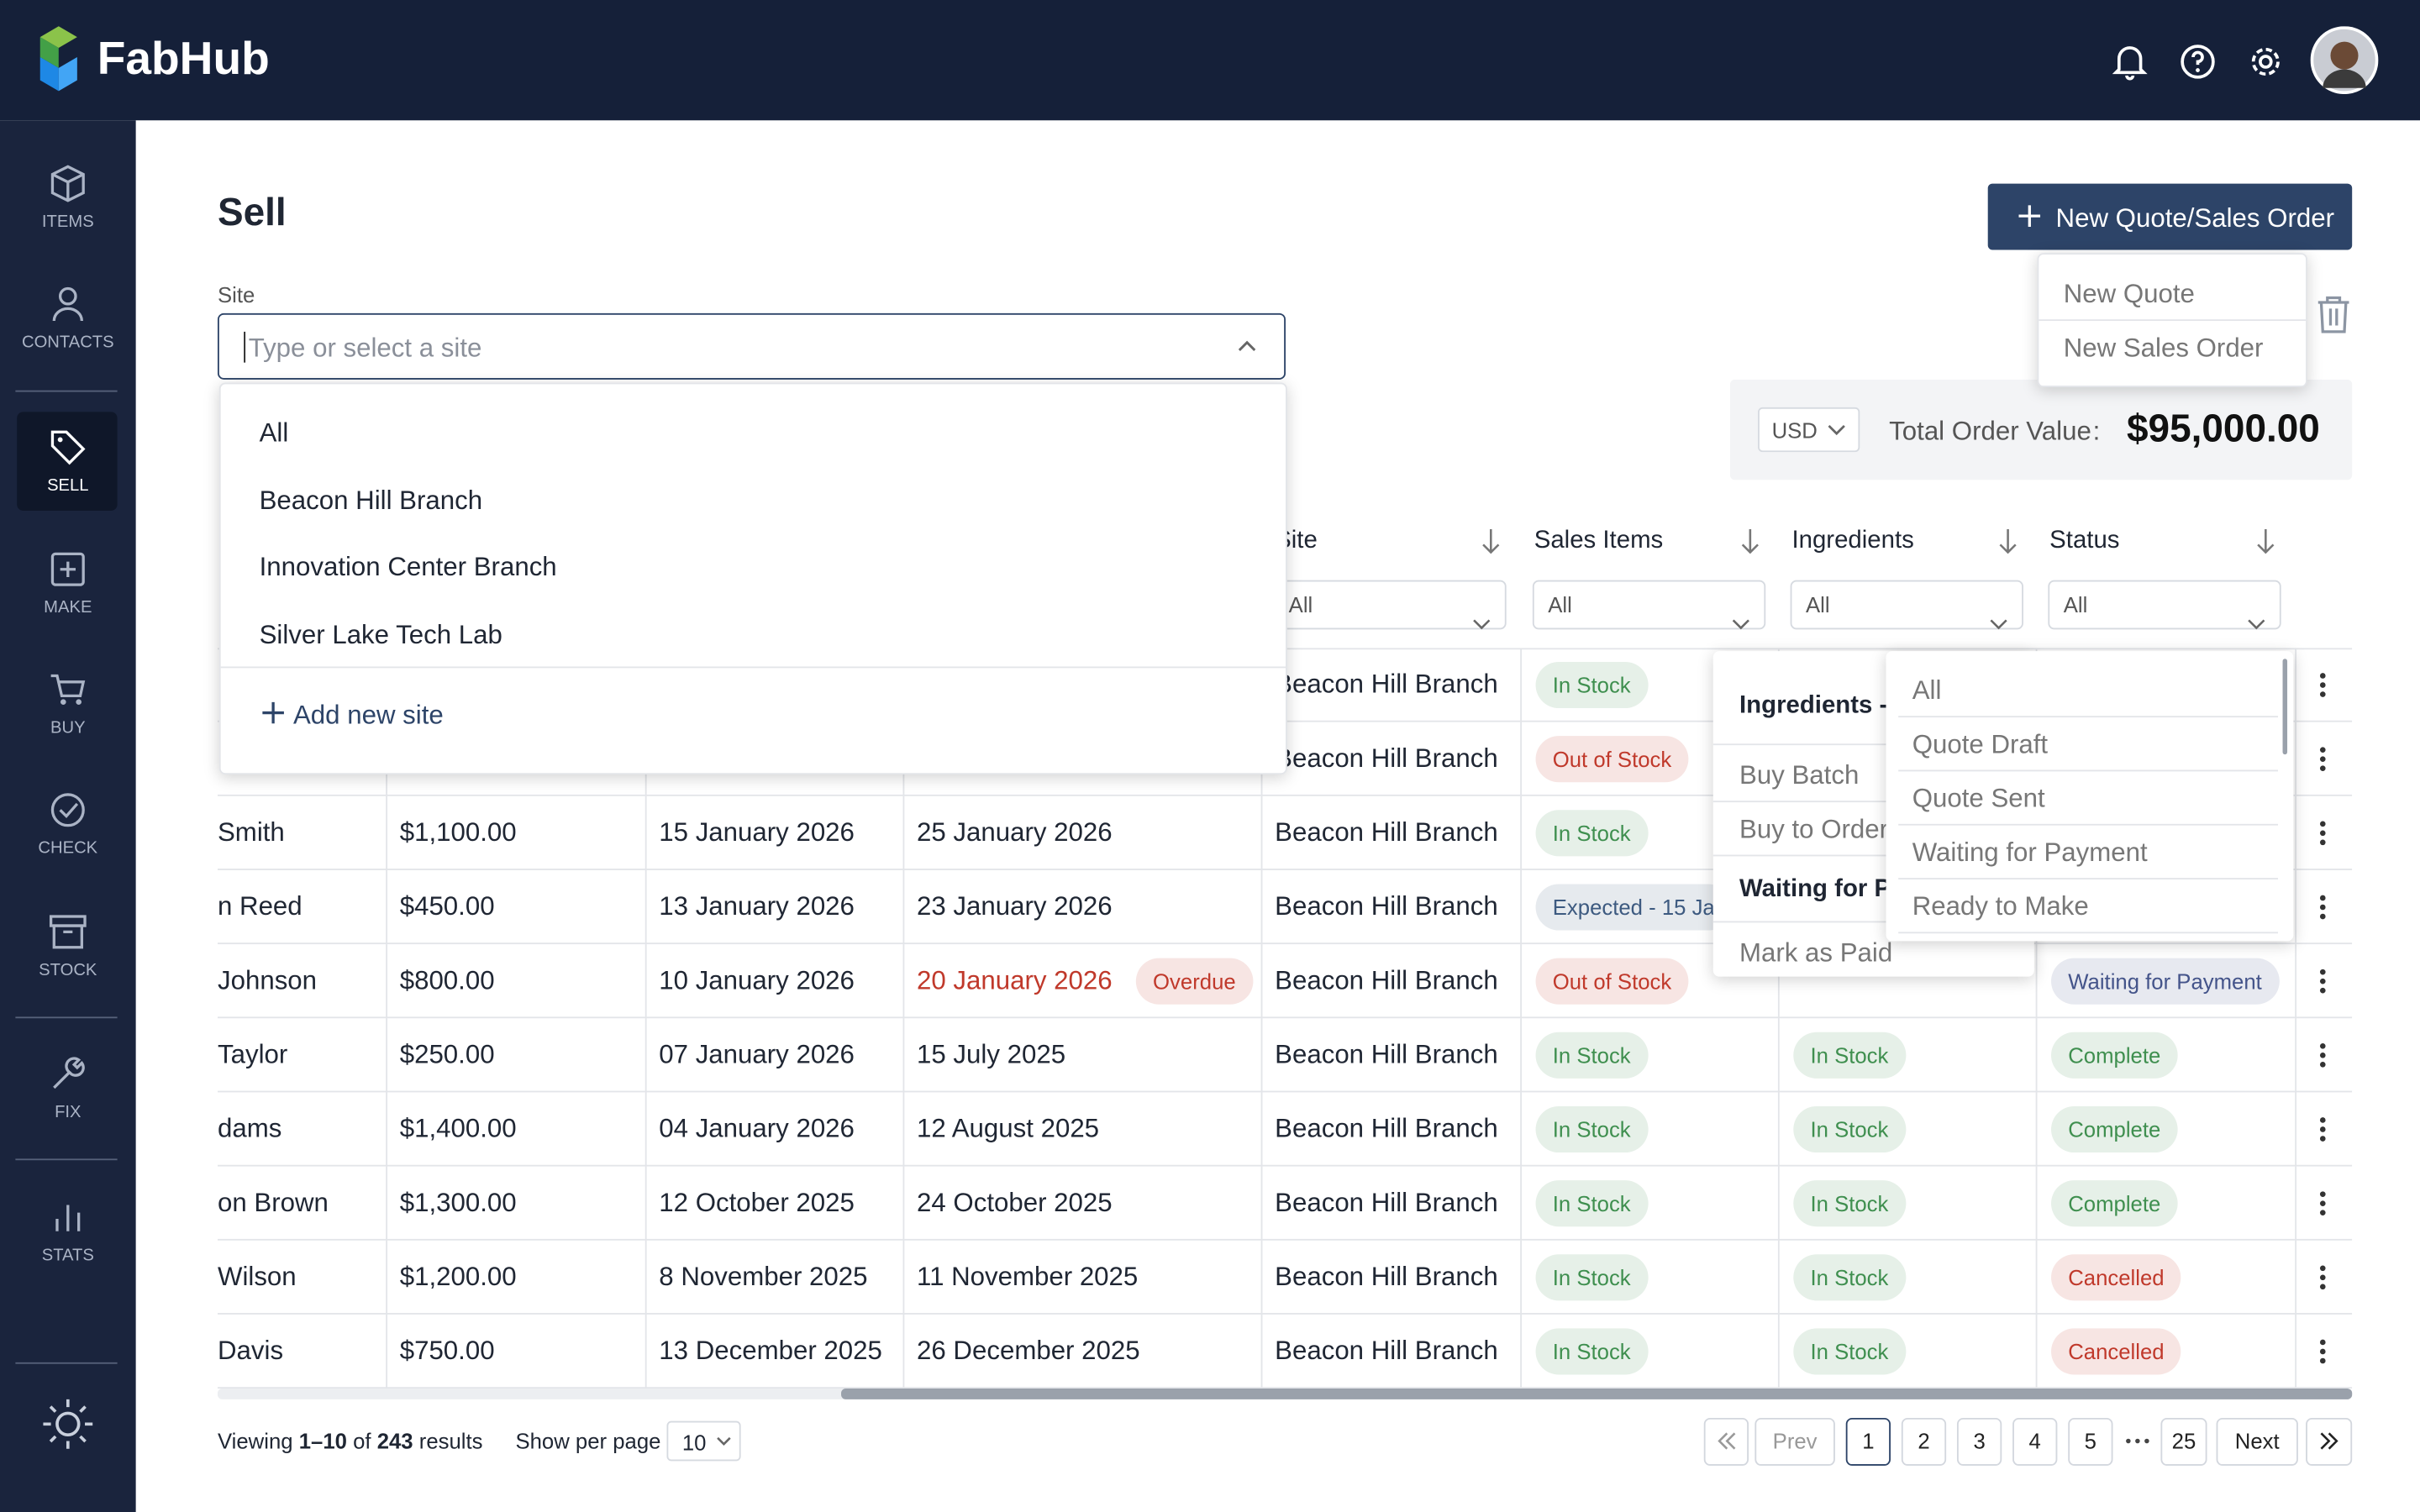 This screenshot has height=1512, width=2420. What do you see at coordinates (2198, 62) in the screenshot?
I see `help` at bounding box center [2198, 62].